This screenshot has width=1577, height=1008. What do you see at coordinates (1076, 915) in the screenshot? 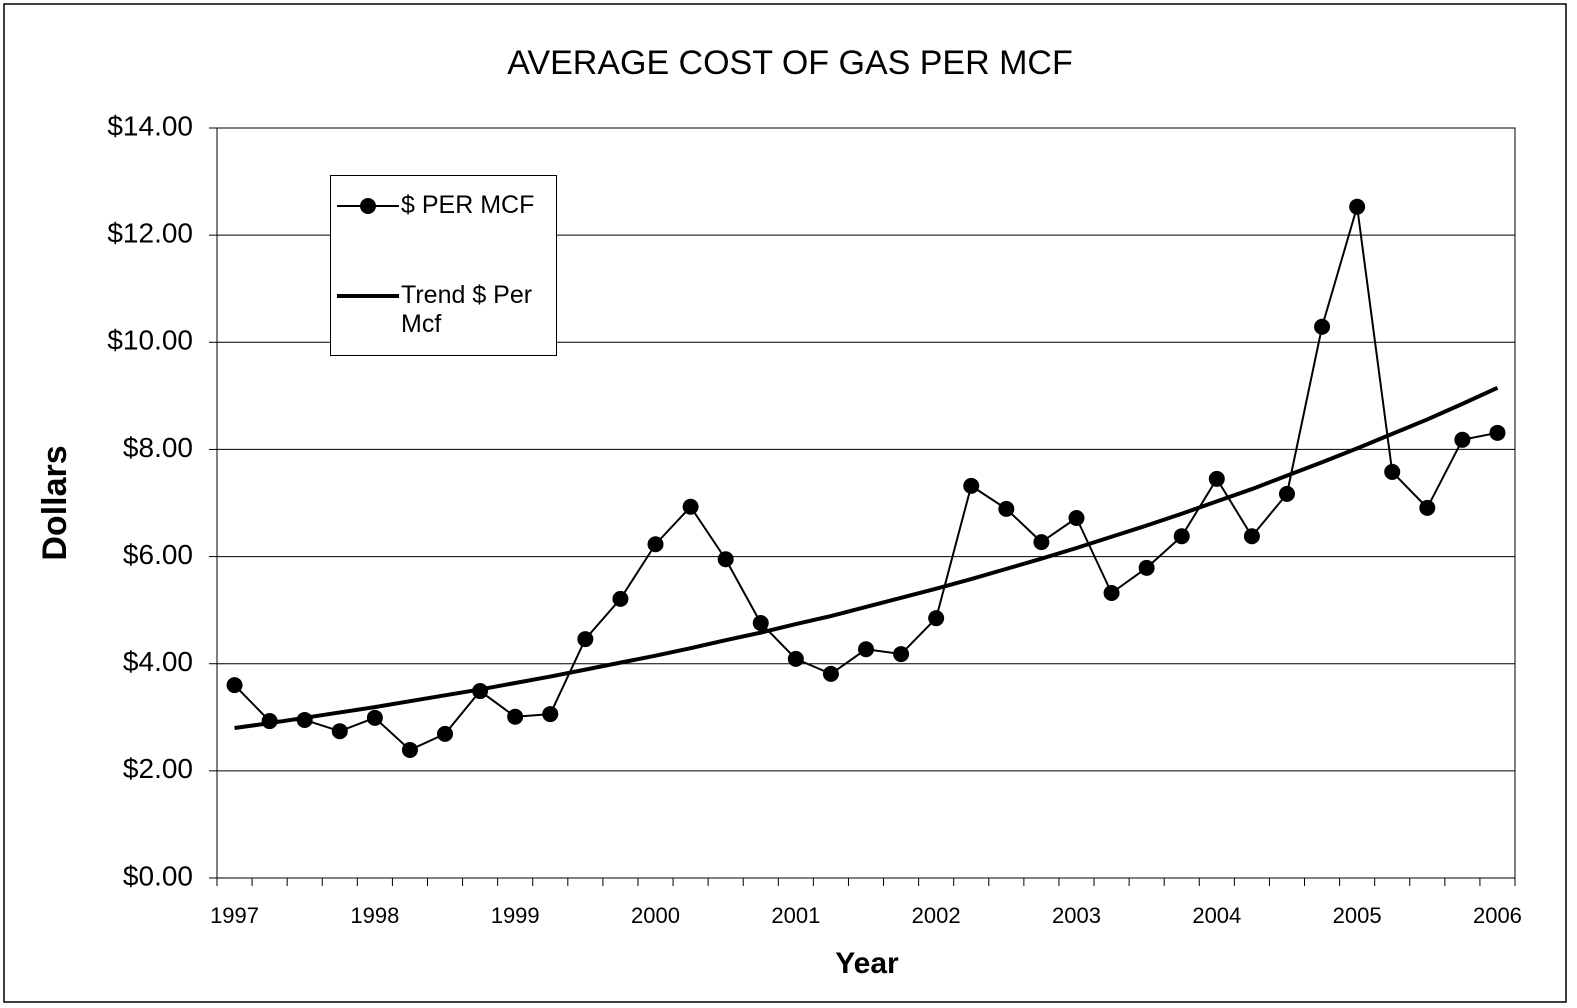
I see `x-tick-label: 2003` at bounding box center [1076, 915].